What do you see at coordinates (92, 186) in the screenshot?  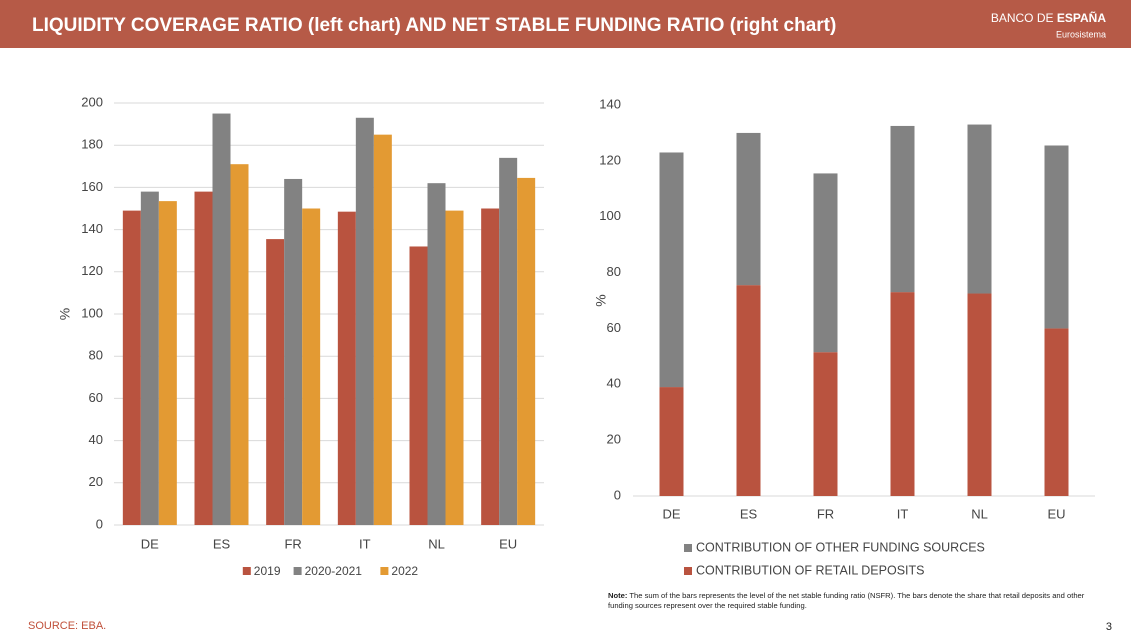 I see `y-tick-label: 160` at bounding box center [92, 186].